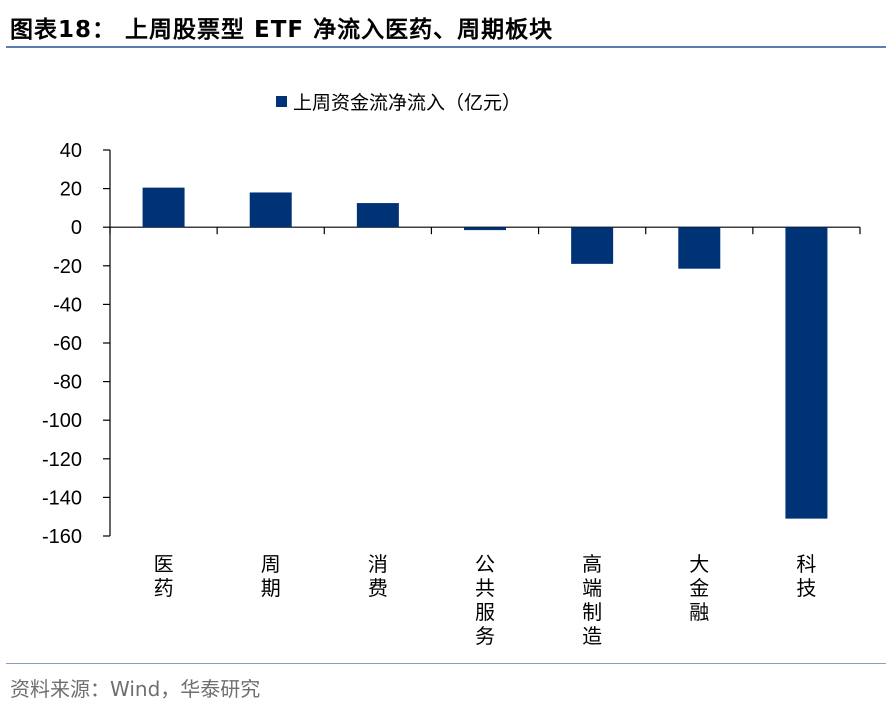  What do you see at coordinates (282, 30) in the screenshot?
I see `figure-title: 图表18： 上周股票型 ETF 净流入医药、周期板块` at bounding box center [282, 30].